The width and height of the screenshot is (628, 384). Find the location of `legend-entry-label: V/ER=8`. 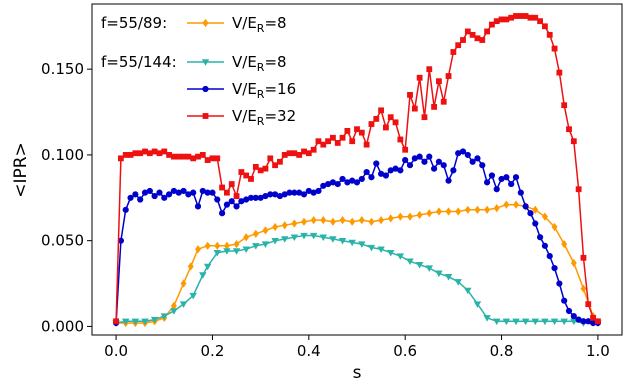

legend-entry-label: V/ER=8 is located at coordinates (259, 63).